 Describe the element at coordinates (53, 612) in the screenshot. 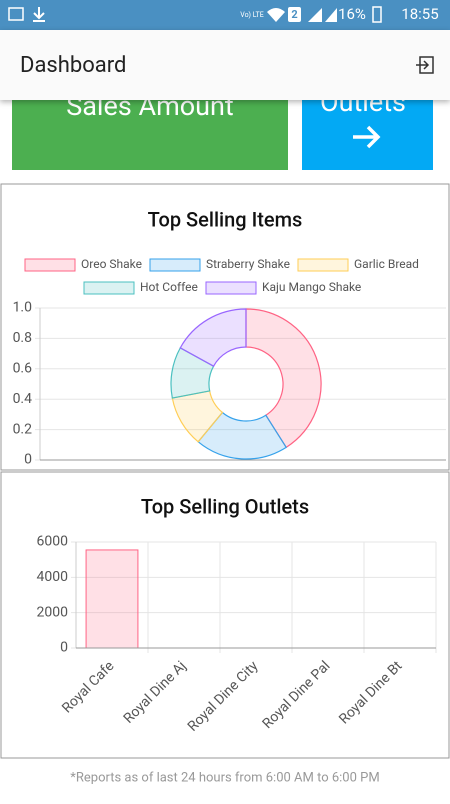

I see `y-tick-label: 2000` at that location.